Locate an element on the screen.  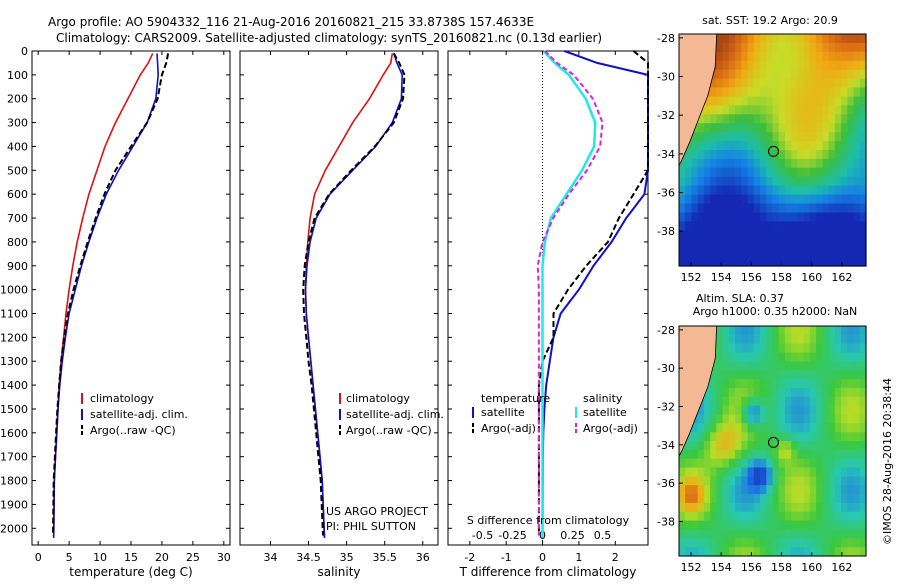
x-tick-label: 36 is located at coordinates (423, 557).